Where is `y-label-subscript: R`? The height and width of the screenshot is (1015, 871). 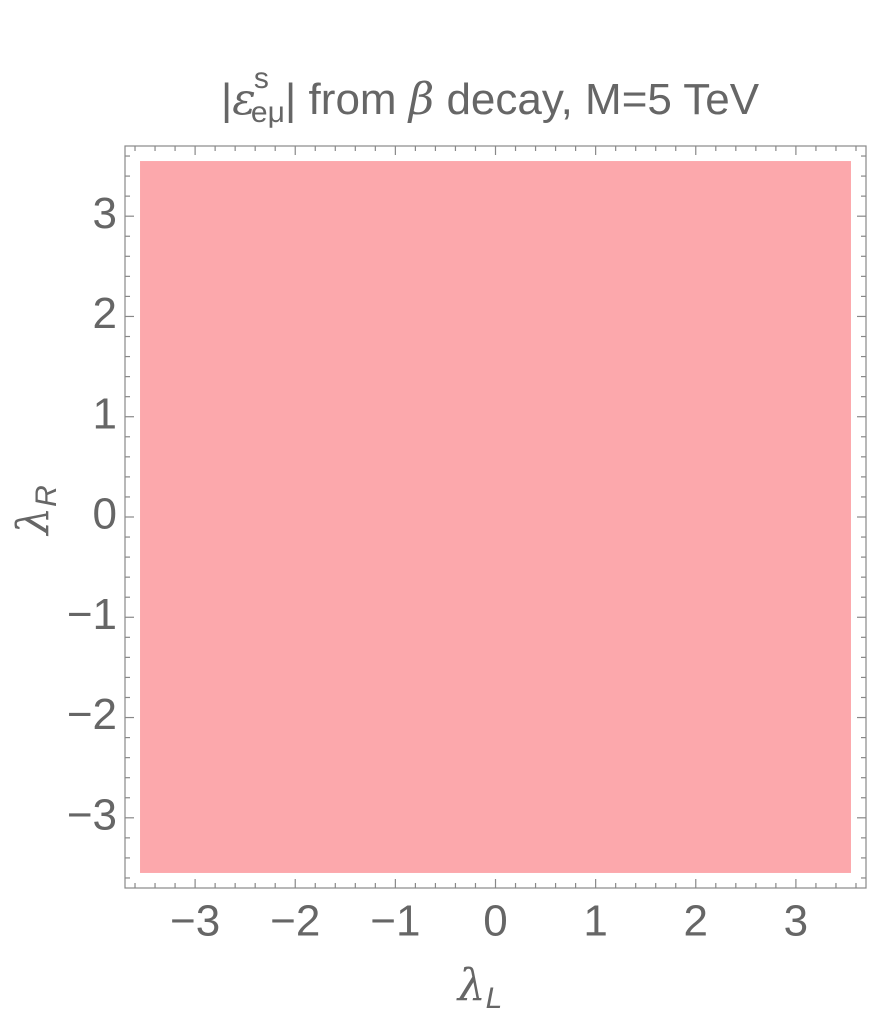 y-label-subscript: R is located at coordinates (46, 496).